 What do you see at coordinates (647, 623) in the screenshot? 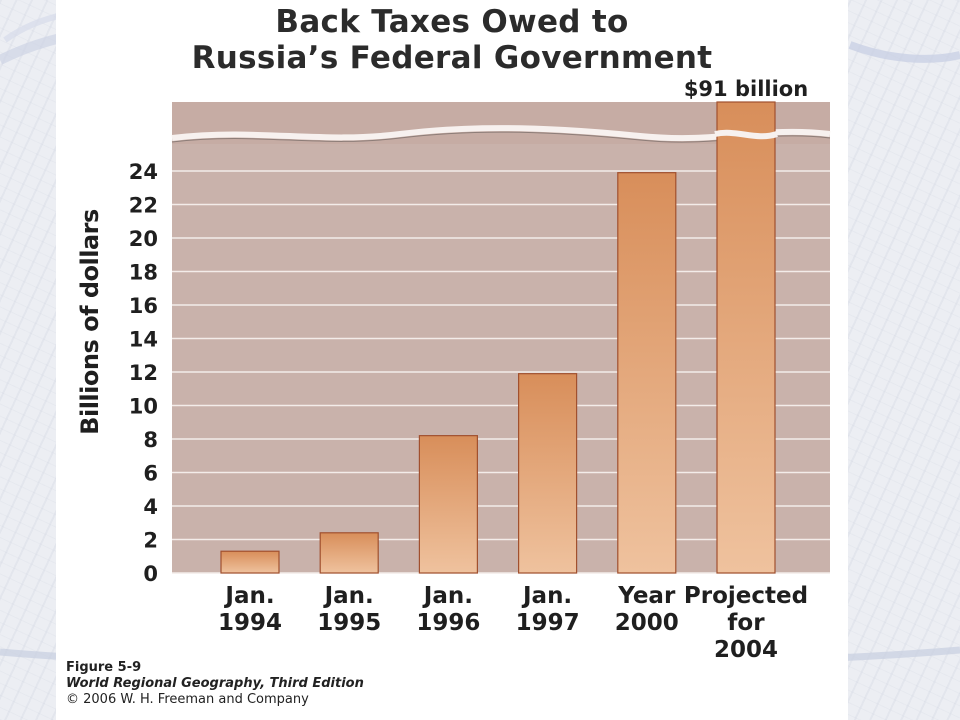
I see `x-tick-label: 2000` at bounding box center [647, 623].